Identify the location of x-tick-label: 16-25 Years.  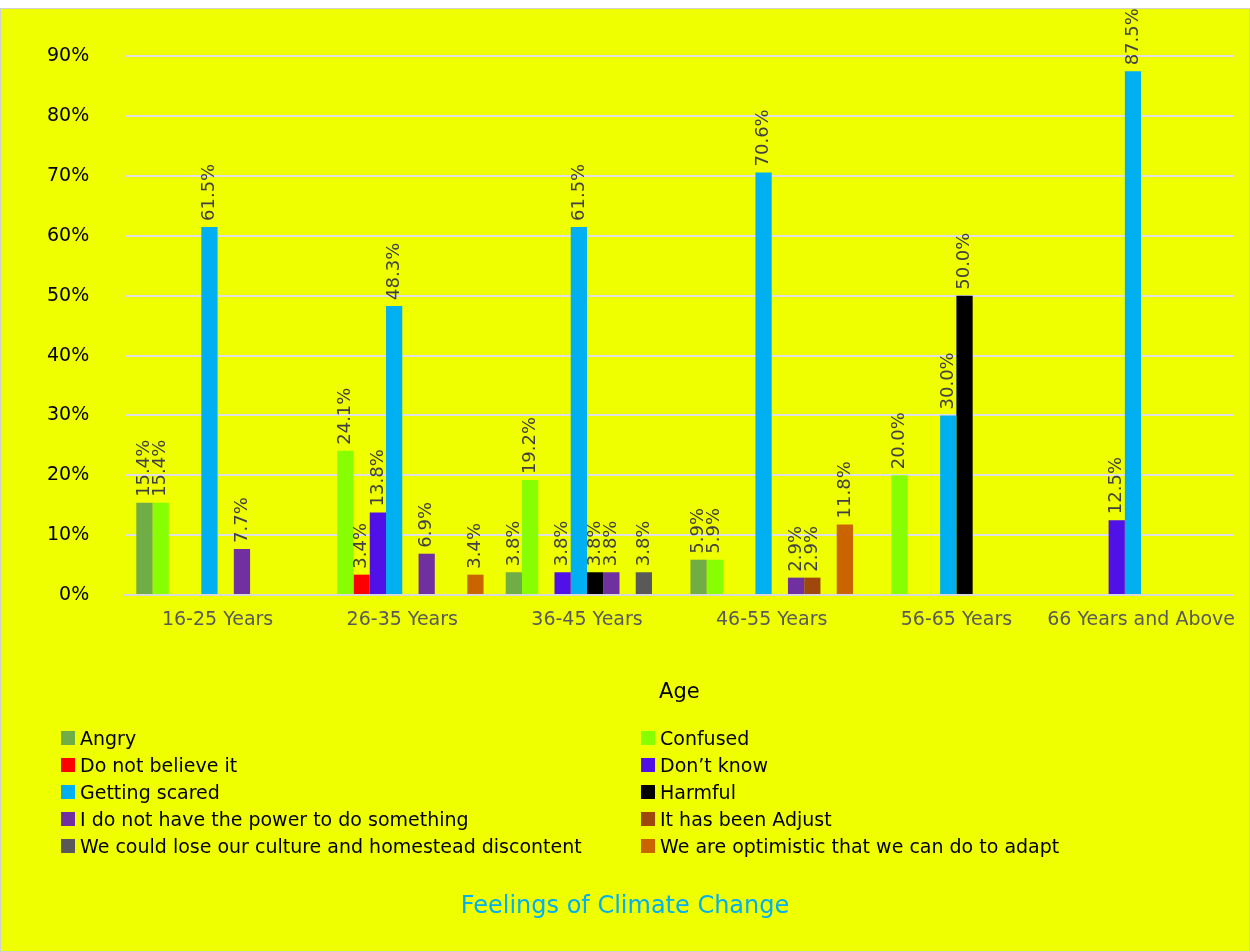
(217, 618).